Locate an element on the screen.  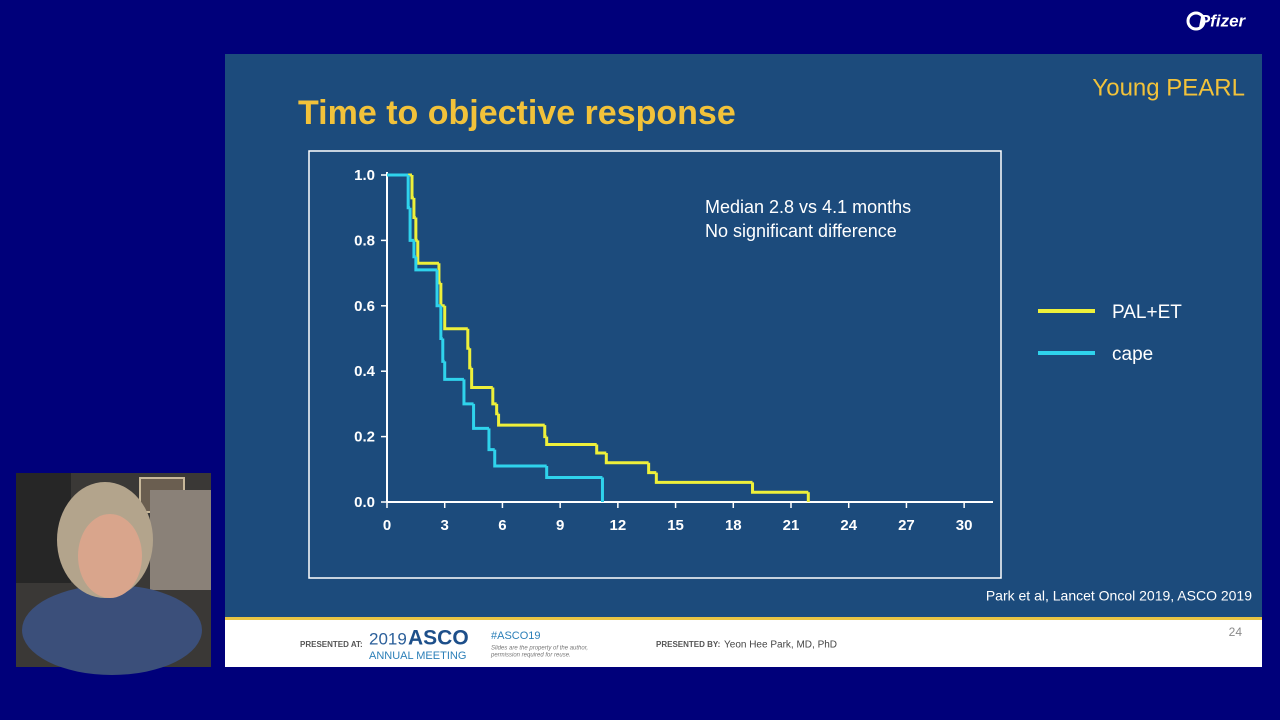
x-tick-label: 12 is located at coordinates (618, 525).